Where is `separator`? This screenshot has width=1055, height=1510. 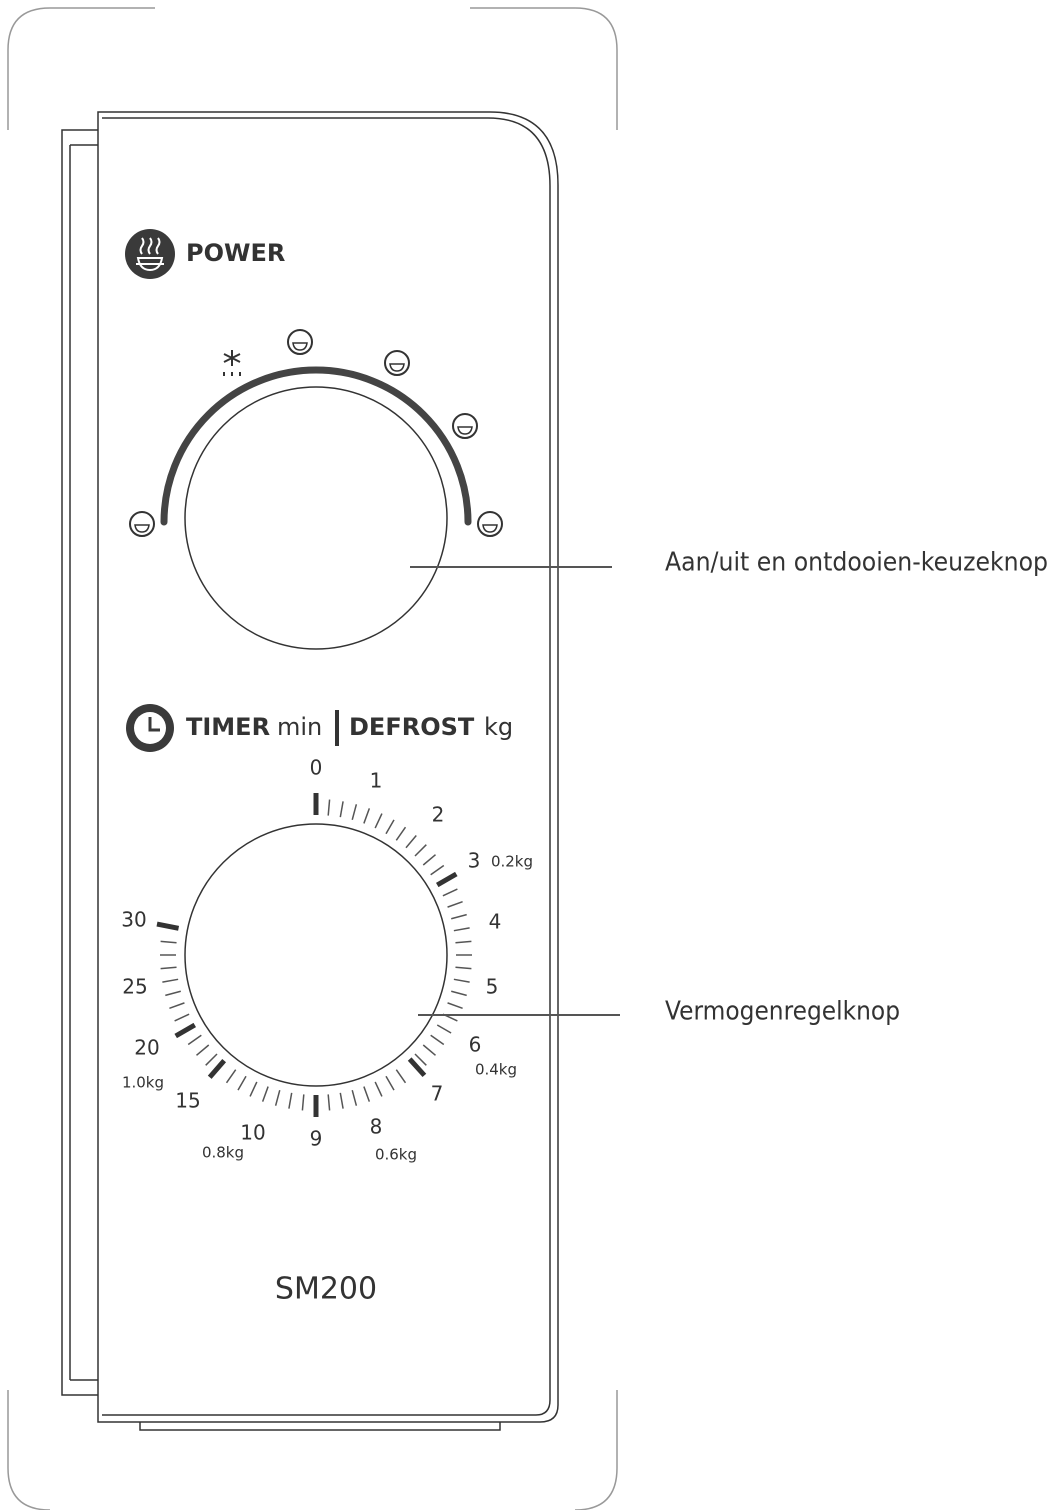 separator is located at coordinates (337, 728).